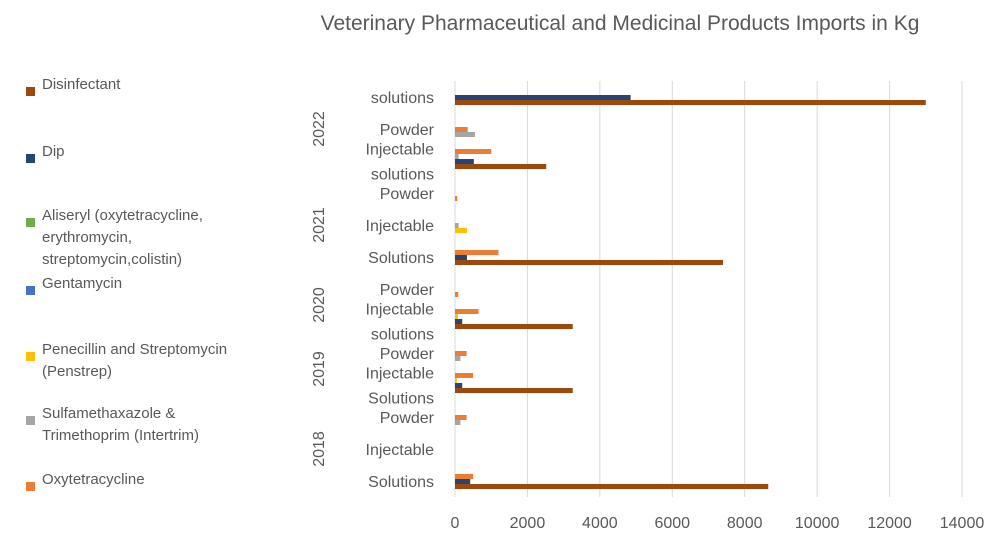 The height and width of the screenshot is (548, 1000). I want to click on x-tick-label: 10000, so click(817, 523).